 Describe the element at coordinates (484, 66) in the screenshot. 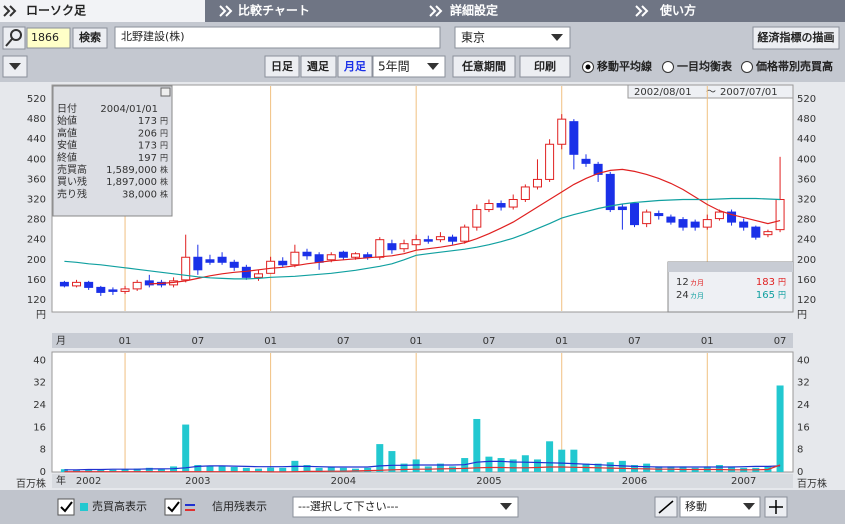

I see `custom-button` at that location.